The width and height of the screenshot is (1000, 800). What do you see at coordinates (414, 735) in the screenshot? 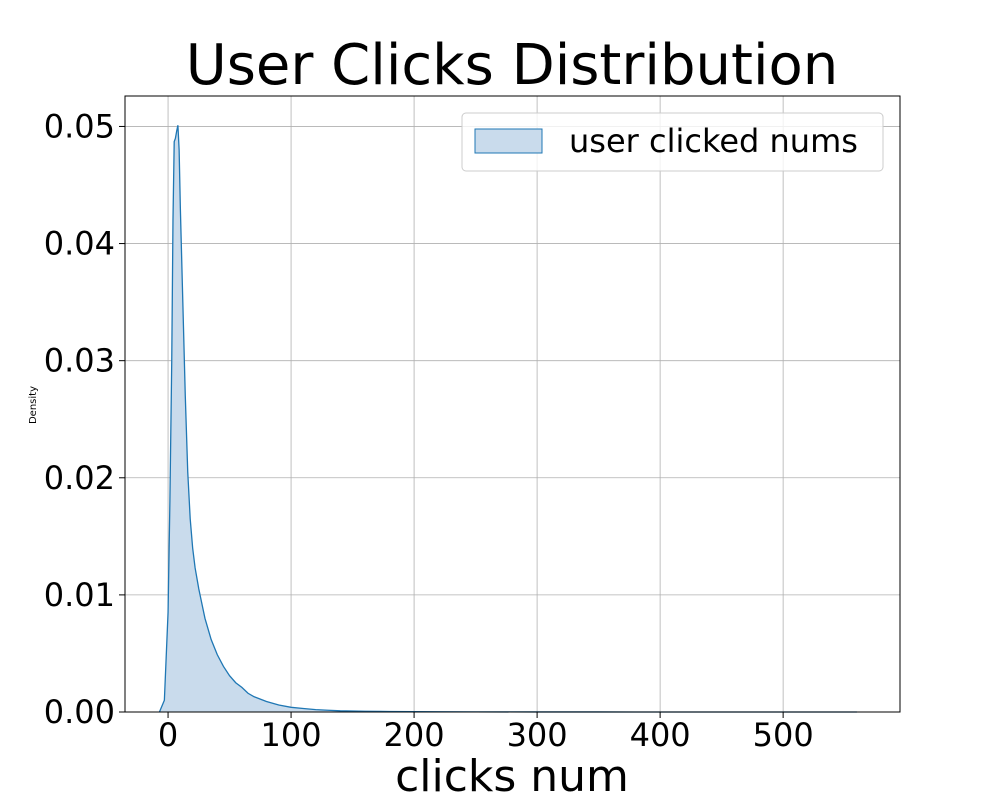
I see `x-tick-label: 200` at bounding box center [414, 735].